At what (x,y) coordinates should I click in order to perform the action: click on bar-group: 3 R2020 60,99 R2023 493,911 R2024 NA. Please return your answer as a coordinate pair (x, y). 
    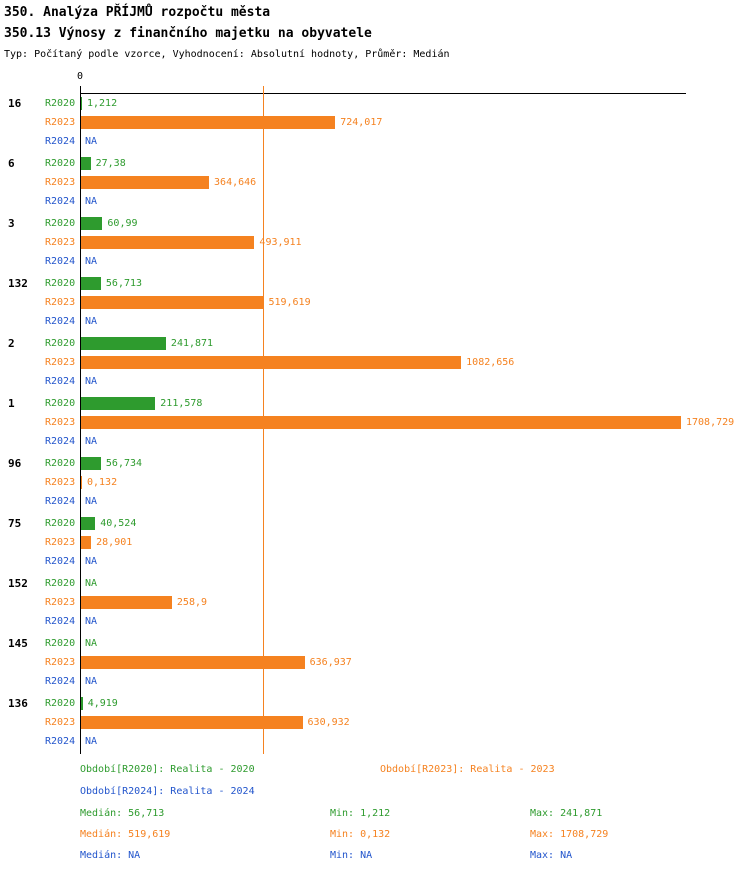
    Looking at the image, I should click on (377, 242).